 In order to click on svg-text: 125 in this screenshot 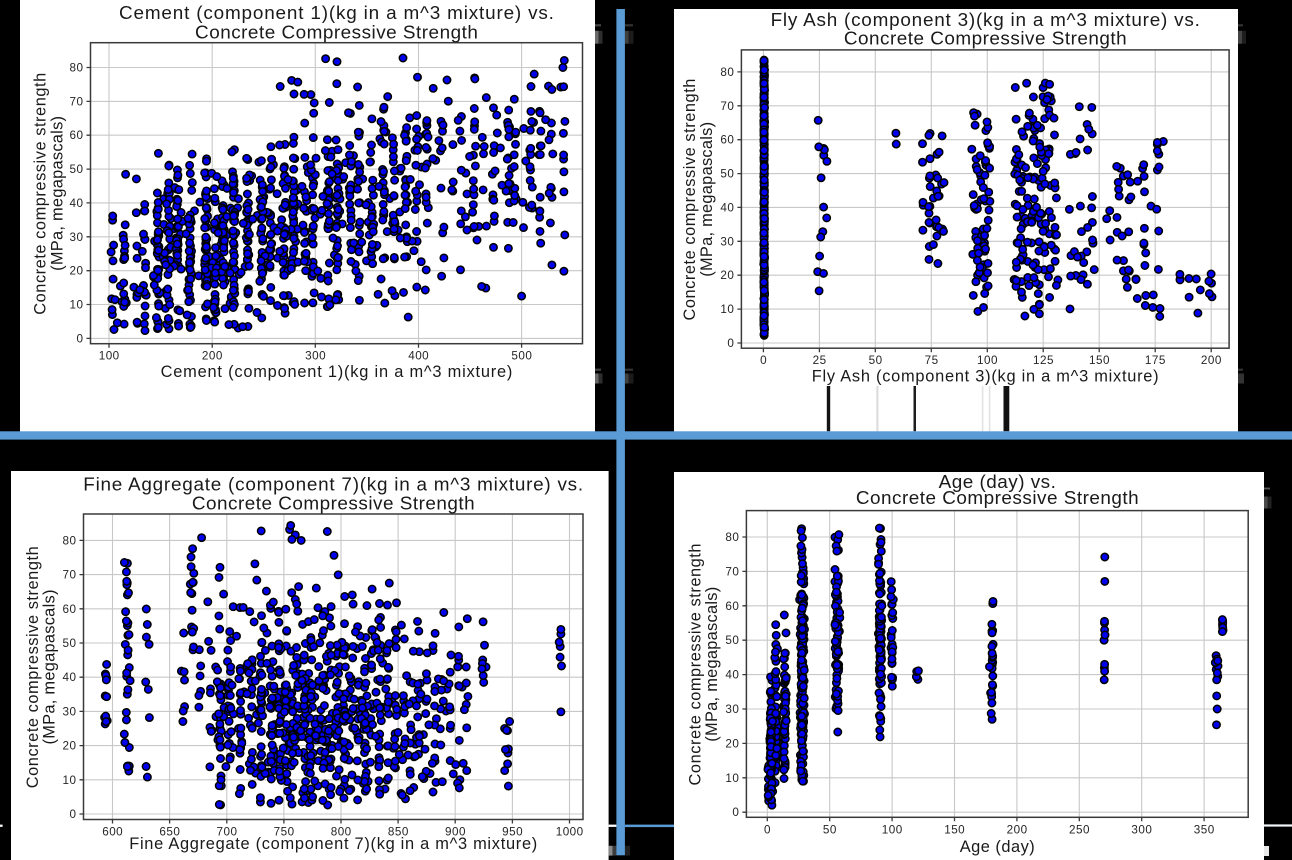, I will do `click(1043, 360)`.